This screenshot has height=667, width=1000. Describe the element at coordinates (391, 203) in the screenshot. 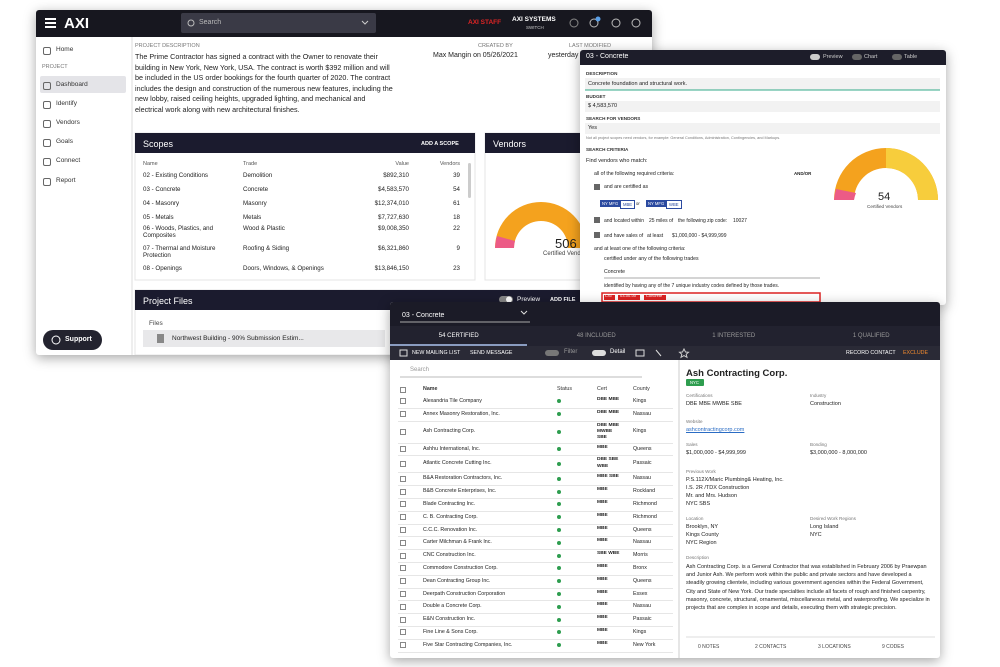

I see `table-cell: $12,374,010` at that location.